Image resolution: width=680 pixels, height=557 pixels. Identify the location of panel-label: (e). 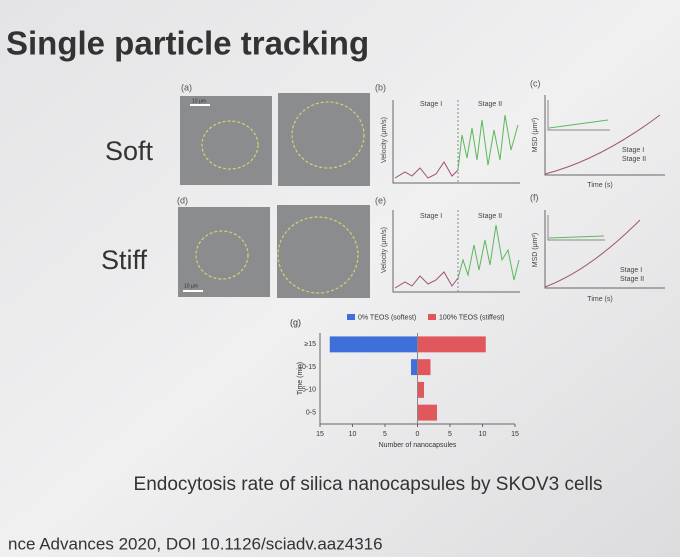
(380, 200).